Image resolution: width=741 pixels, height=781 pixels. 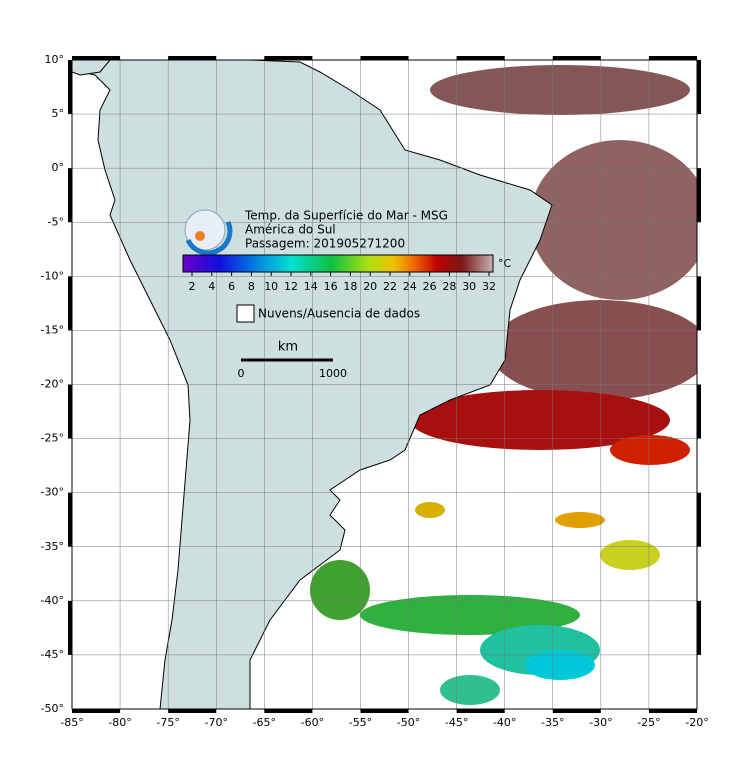 I want to click on lon-label: -70°, so click(x=215, y=722).